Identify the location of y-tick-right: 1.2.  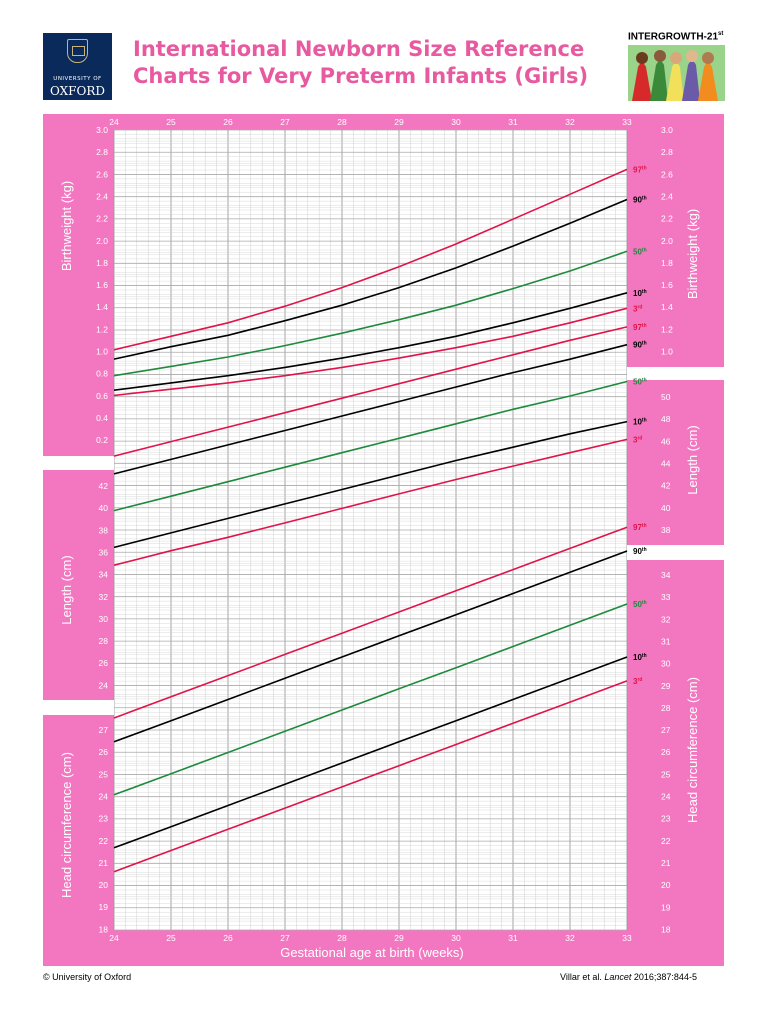
(667, 329).